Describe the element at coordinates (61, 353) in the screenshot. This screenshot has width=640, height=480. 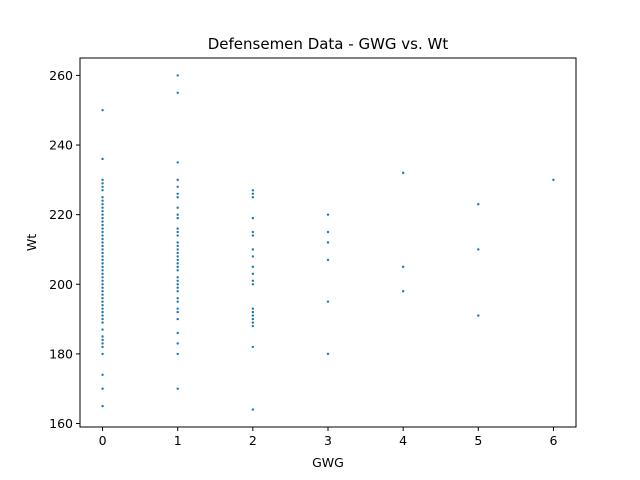
I see `y-tick-label: 180` at that location.